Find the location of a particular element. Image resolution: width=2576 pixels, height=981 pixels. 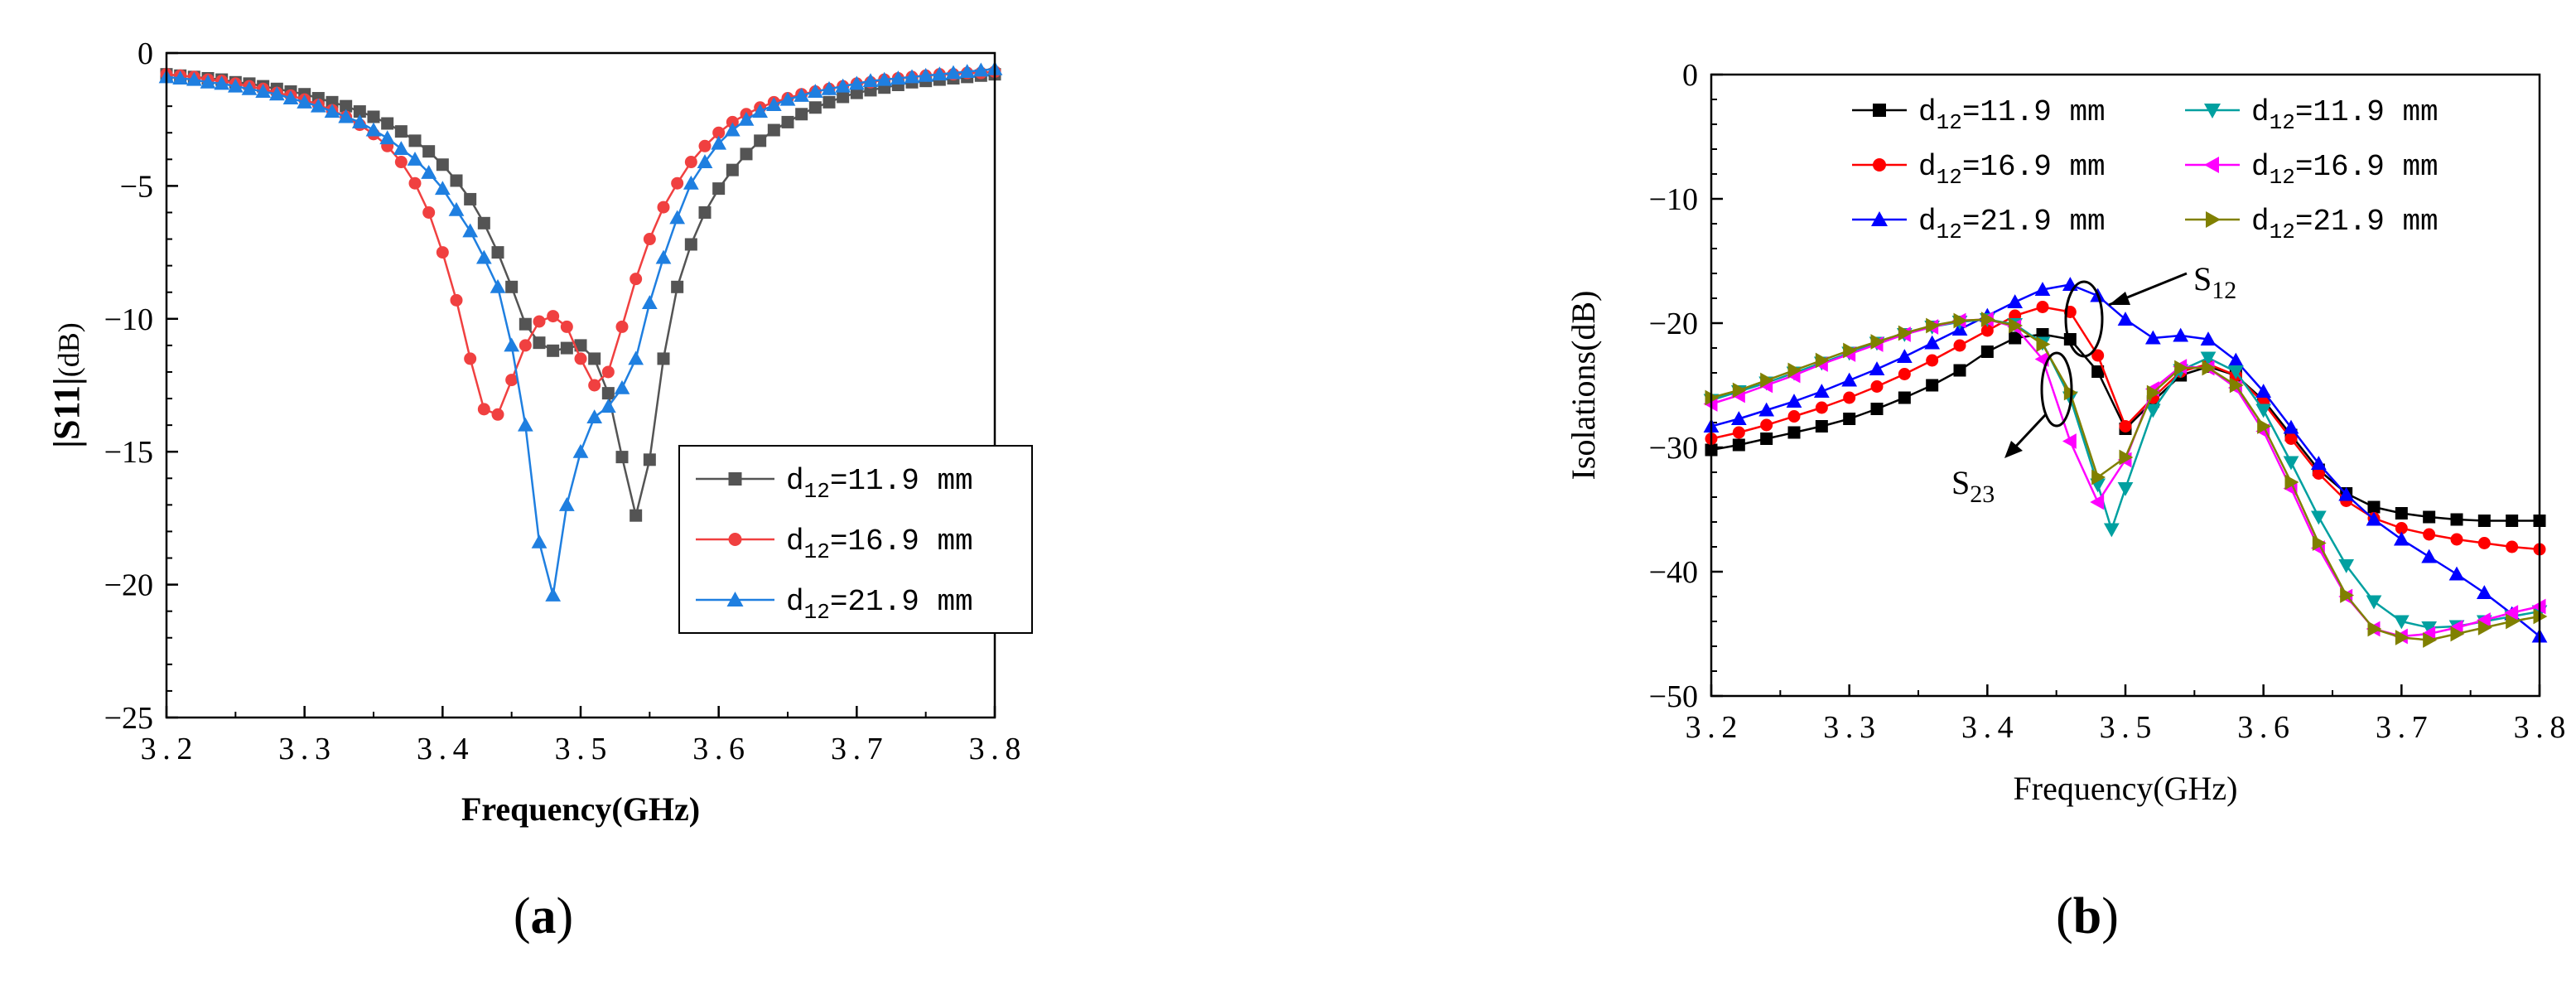

s12-arrowhead is located at coordinates (2119, 298).